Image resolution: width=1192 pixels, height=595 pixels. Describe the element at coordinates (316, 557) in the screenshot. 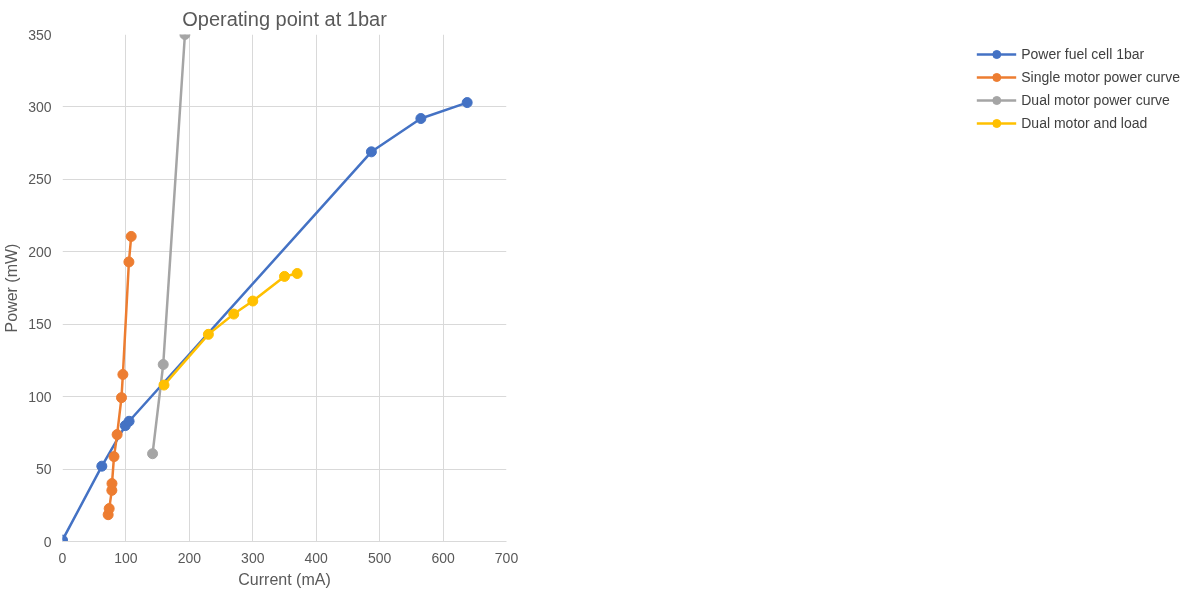

I see `x-tick-label: 400` at that location.